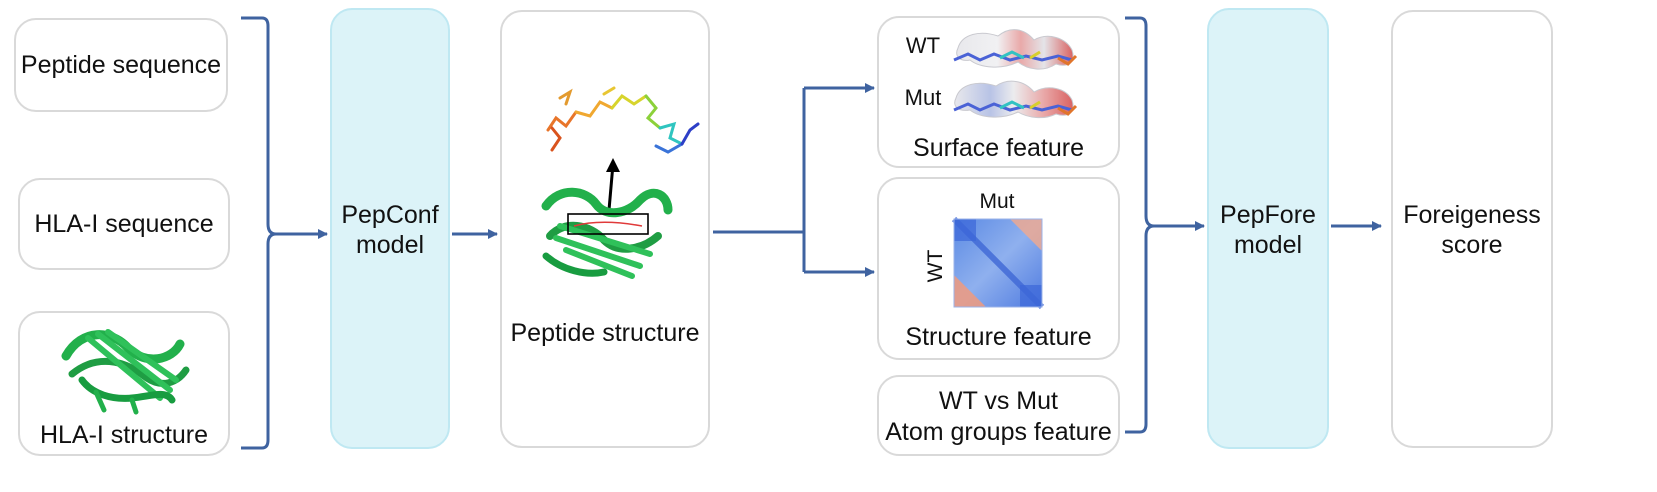 This screenshot has width=1657, height=492. What do you see at coordinates (390, 215) in the screenshot?
I see `pepconf-model-line1: PepConf` at bounding box center [390, 215].